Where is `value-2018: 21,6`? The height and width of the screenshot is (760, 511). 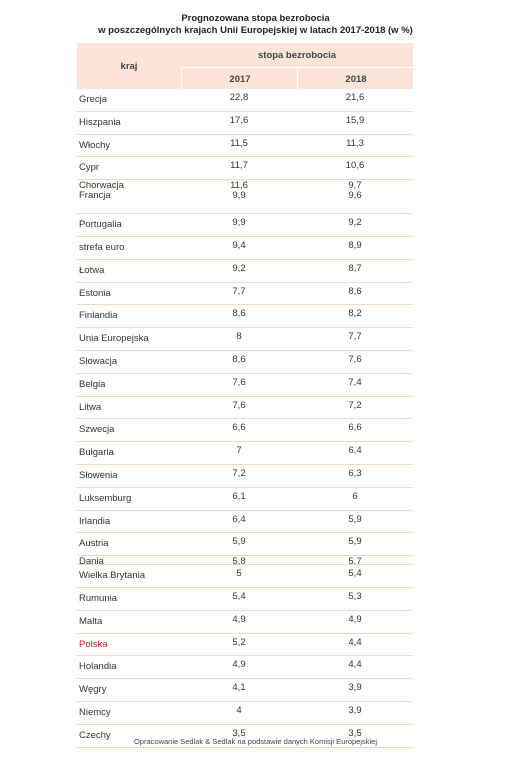 value-2018: 21,6 is located at coordinates (355, 97).